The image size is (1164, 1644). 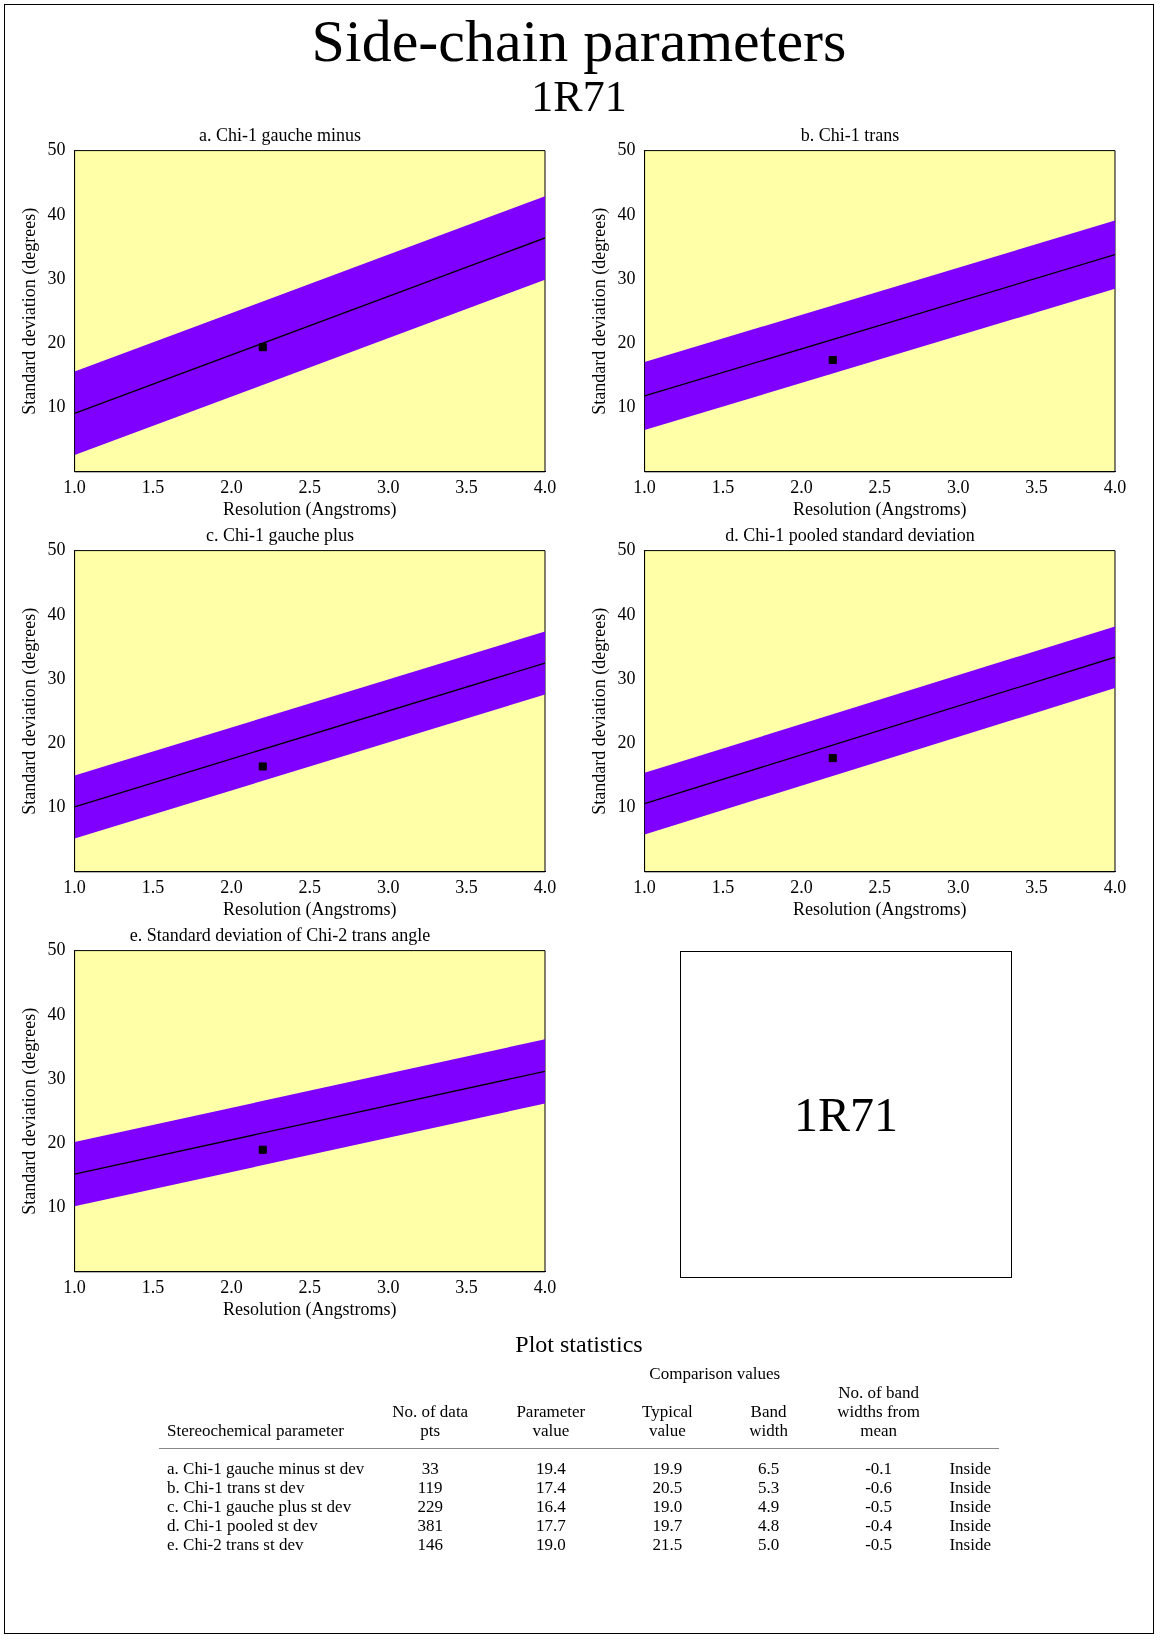 What do you see at coordinates (280, 134) in the screenshot?
I see `chart-title: a. Chi-1 gauche minus` at bounding box center [280, 134].